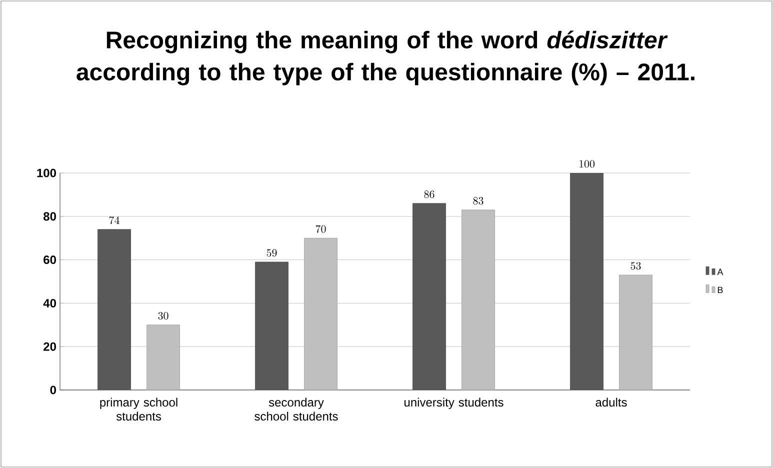 Image resolution: width=773 pixels, height=468 pixels. Describe the element at coordinates (139, 409) in the screenshot. I see `x-tick-label: primary school students` at that location.